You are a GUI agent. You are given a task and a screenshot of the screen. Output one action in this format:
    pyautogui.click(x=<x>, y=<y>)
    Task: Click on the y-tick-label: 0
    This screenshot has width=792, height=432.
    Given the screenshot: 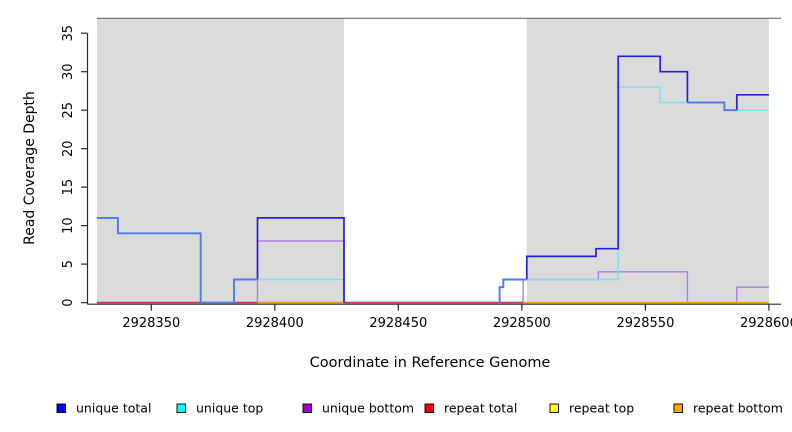 What is the action you would take?
    pyautogui.click(x=68, y=302)
    